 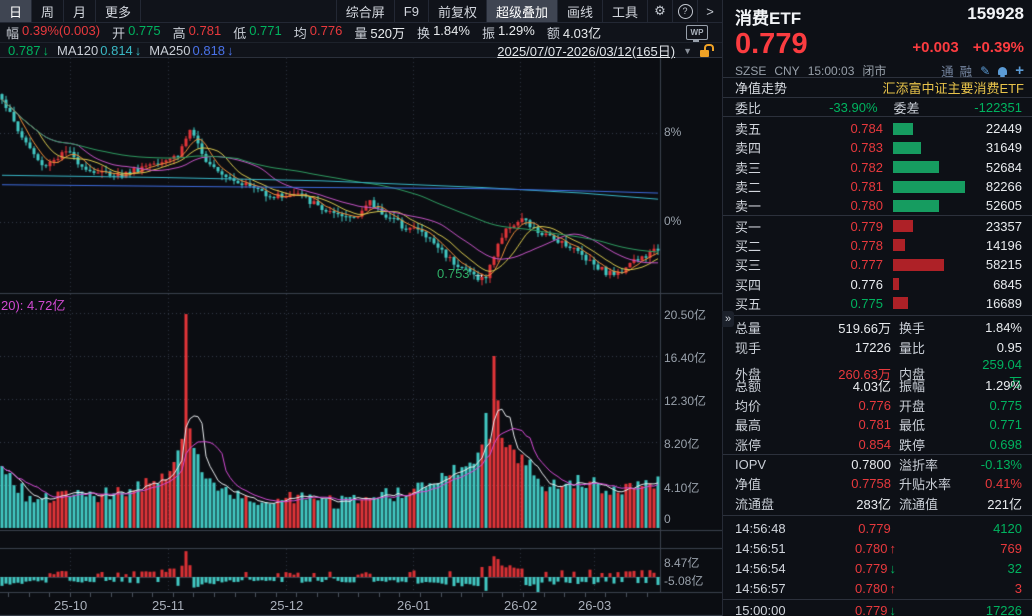 What do you see at coordinates (748, 485) in the screenshot?
I see `stat-label: 净值` at bounding box center [748, 485].